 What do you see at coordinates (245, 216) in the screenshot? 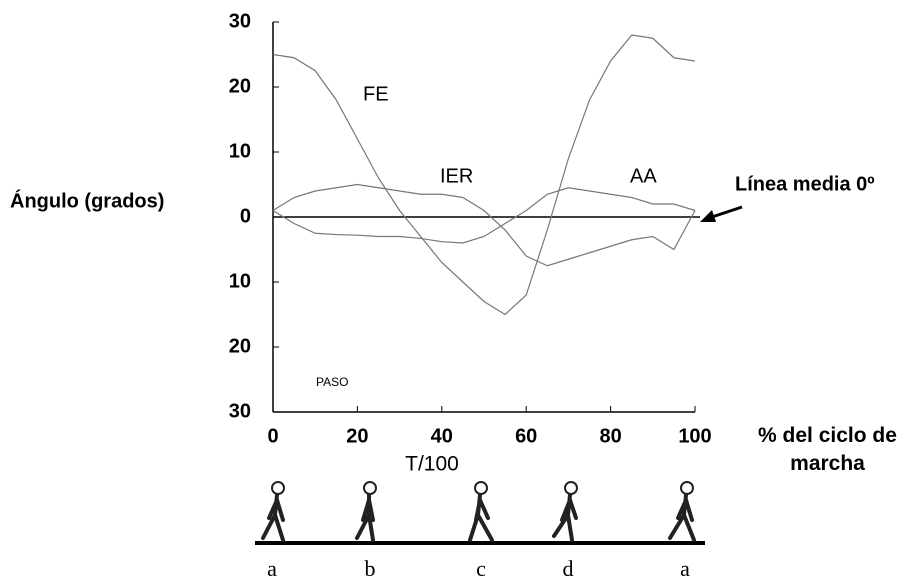
I see `y-tick-label: 0` at bounding box center [245, 216].